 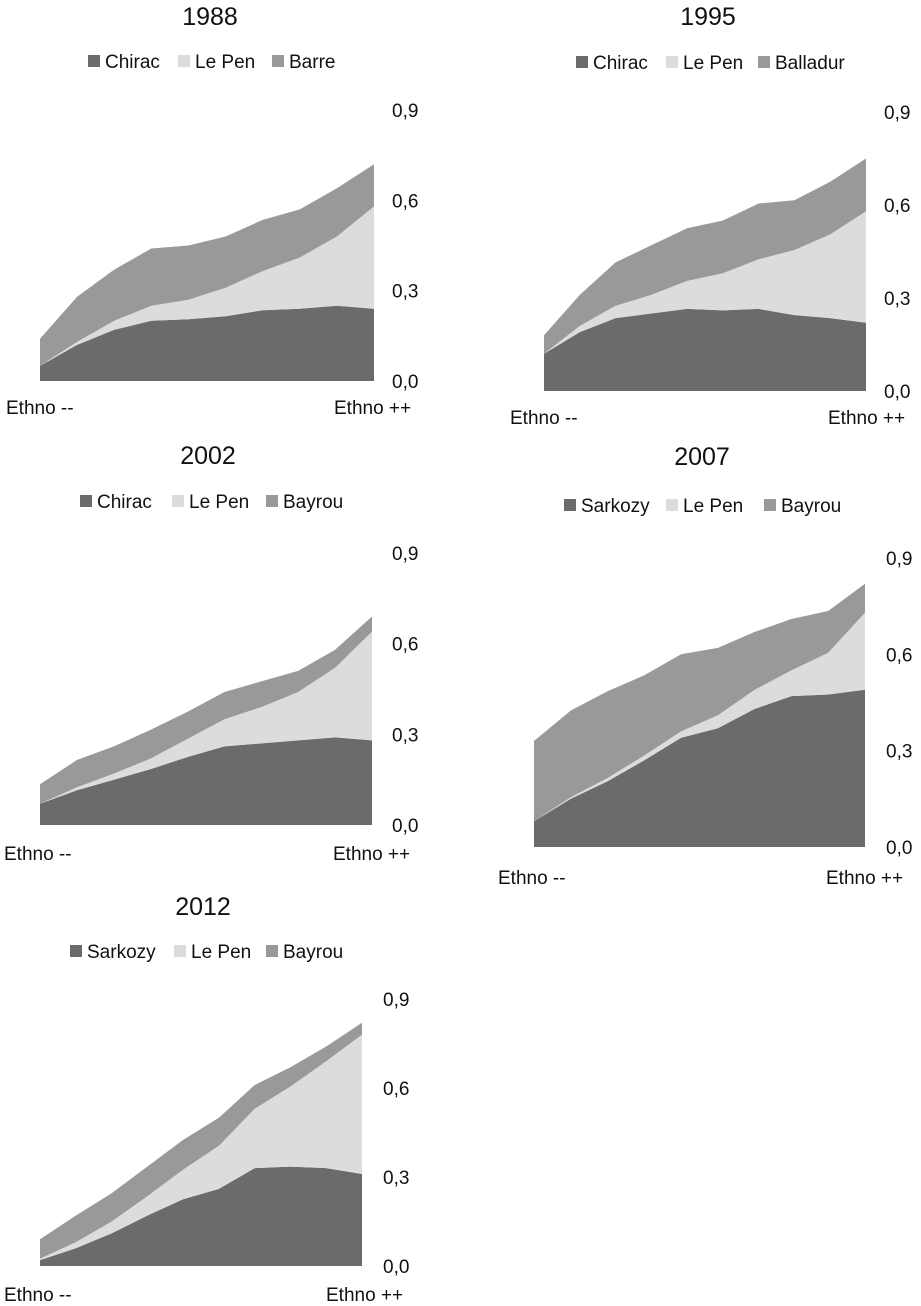 I want to click on chart-title: 1988, so click(x=210, y=17).